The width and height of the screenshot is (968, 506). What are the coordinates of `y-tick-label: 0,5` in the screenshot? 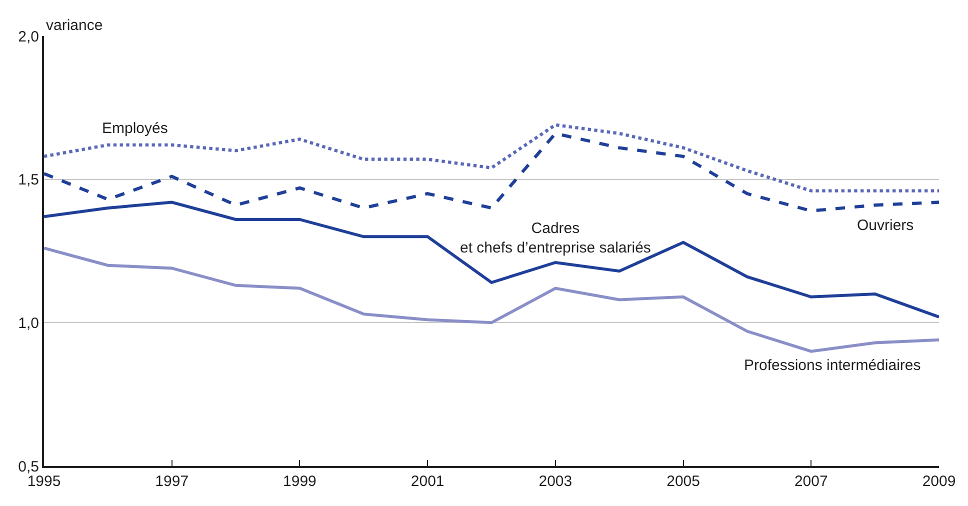 It's located at (28, 467).